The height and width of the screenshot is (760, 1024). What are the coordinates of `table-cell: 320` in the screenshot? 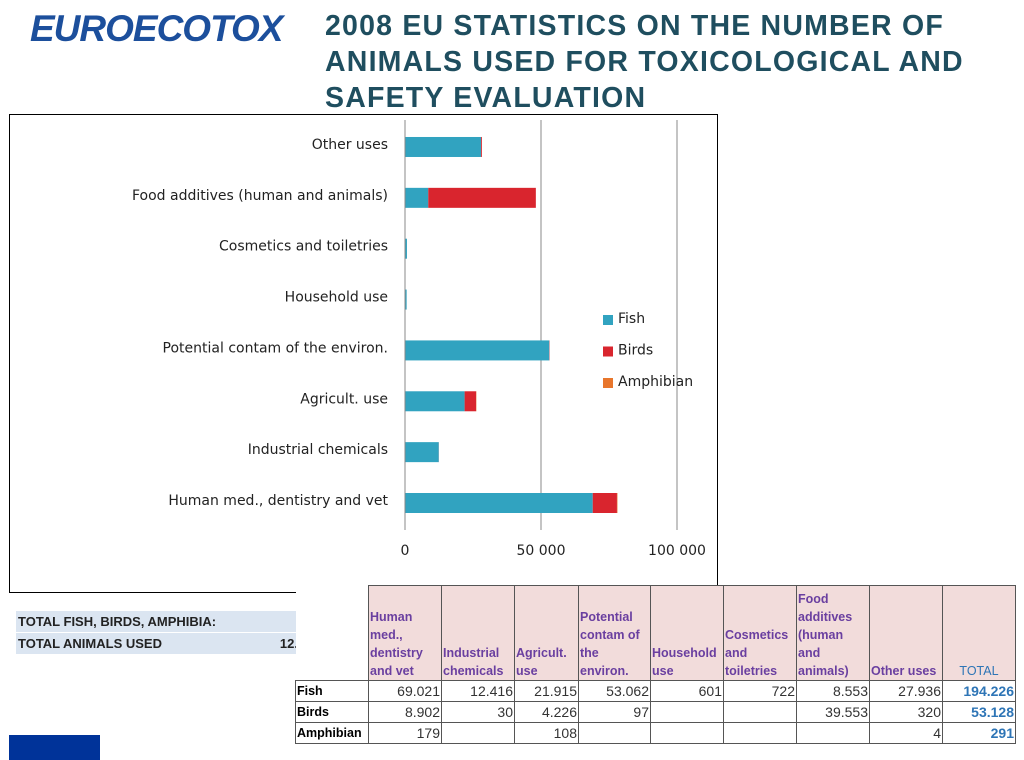 It's located at (906, 712).